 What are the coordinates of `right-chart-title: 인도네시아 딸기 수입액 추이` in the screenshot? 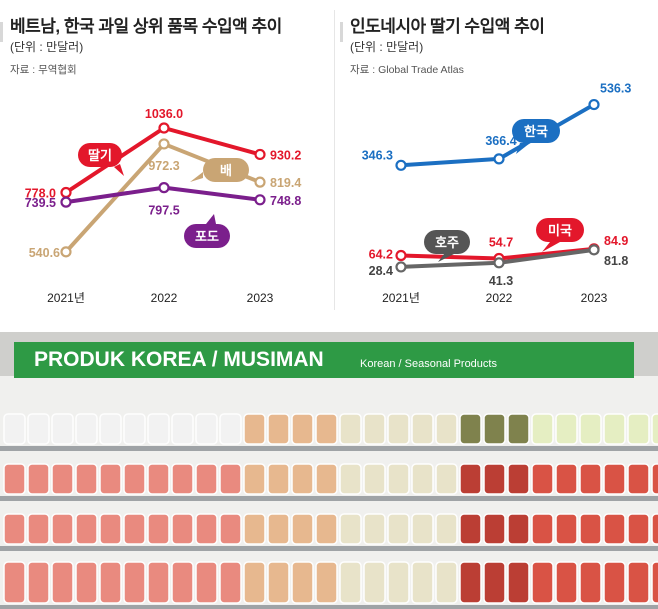 It's located at (447, 26).